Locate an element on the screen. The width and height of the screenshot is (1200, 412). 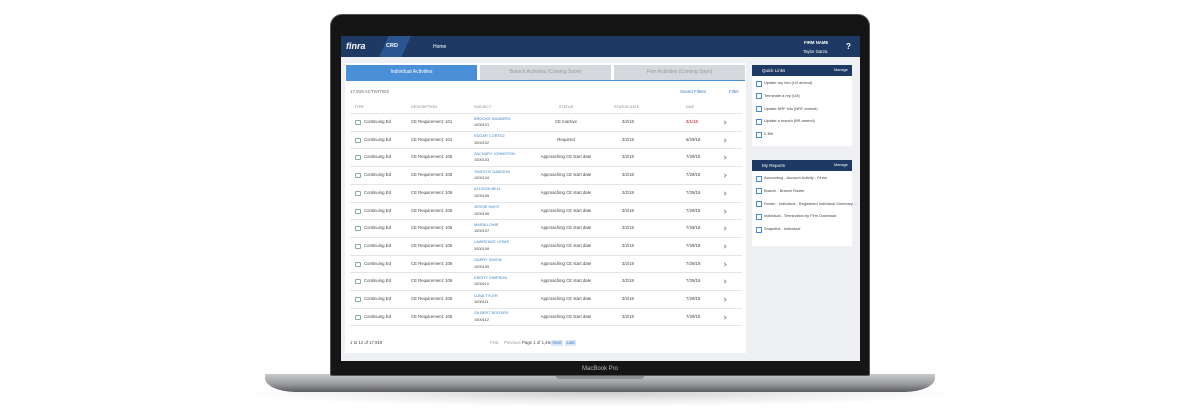
cell-subject-name: ALLISON BELL is located at coordinates (488, 189).